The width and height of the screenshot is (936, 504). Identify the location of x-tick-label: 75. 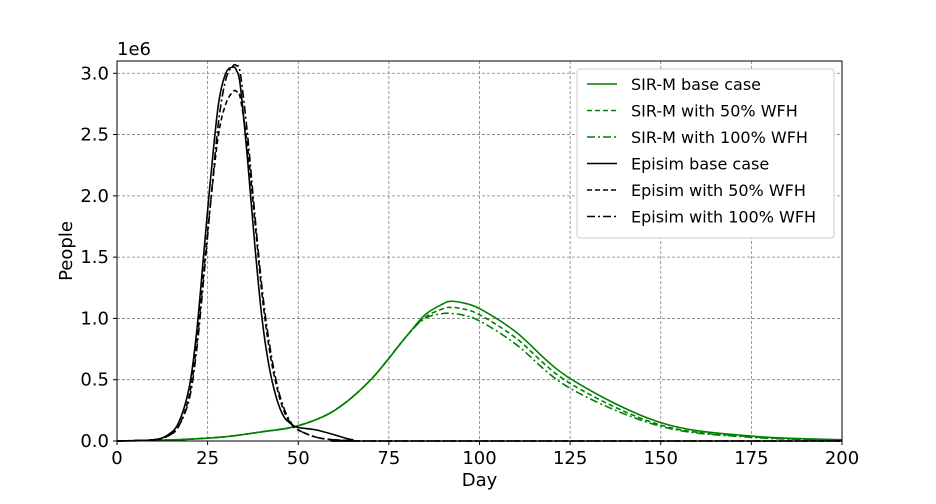
(388, 458).